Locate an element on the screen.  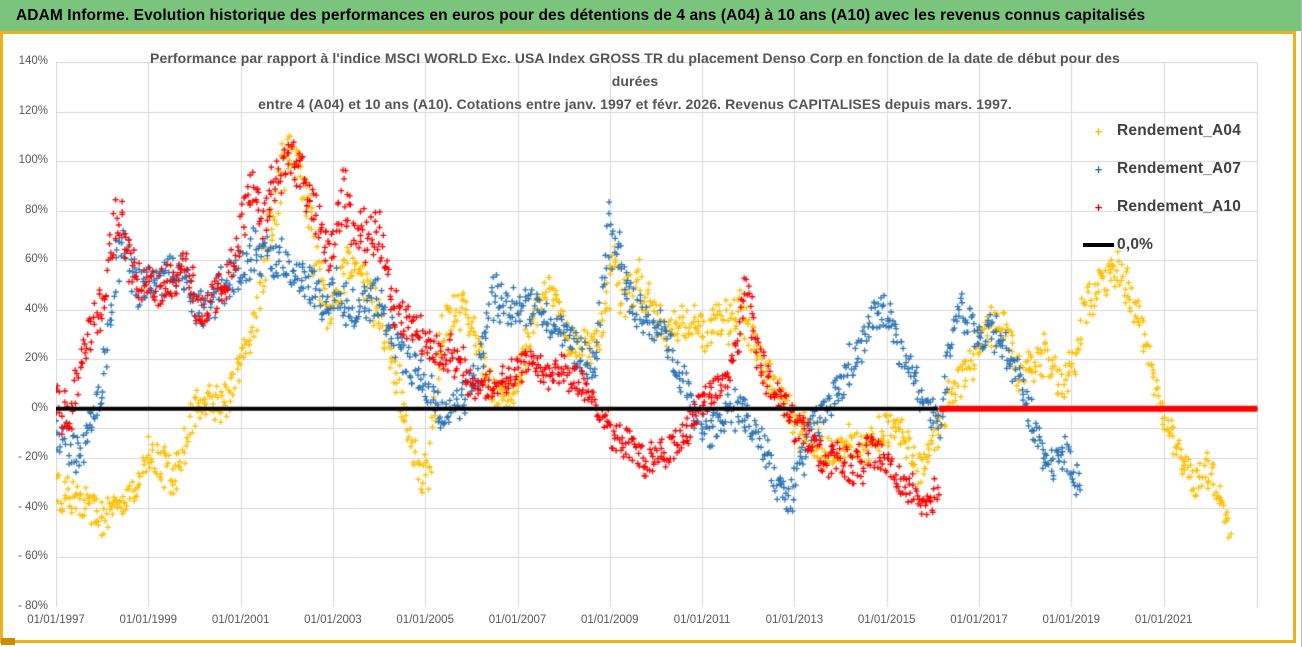
selection-handle is located at coordinates (8, 641).